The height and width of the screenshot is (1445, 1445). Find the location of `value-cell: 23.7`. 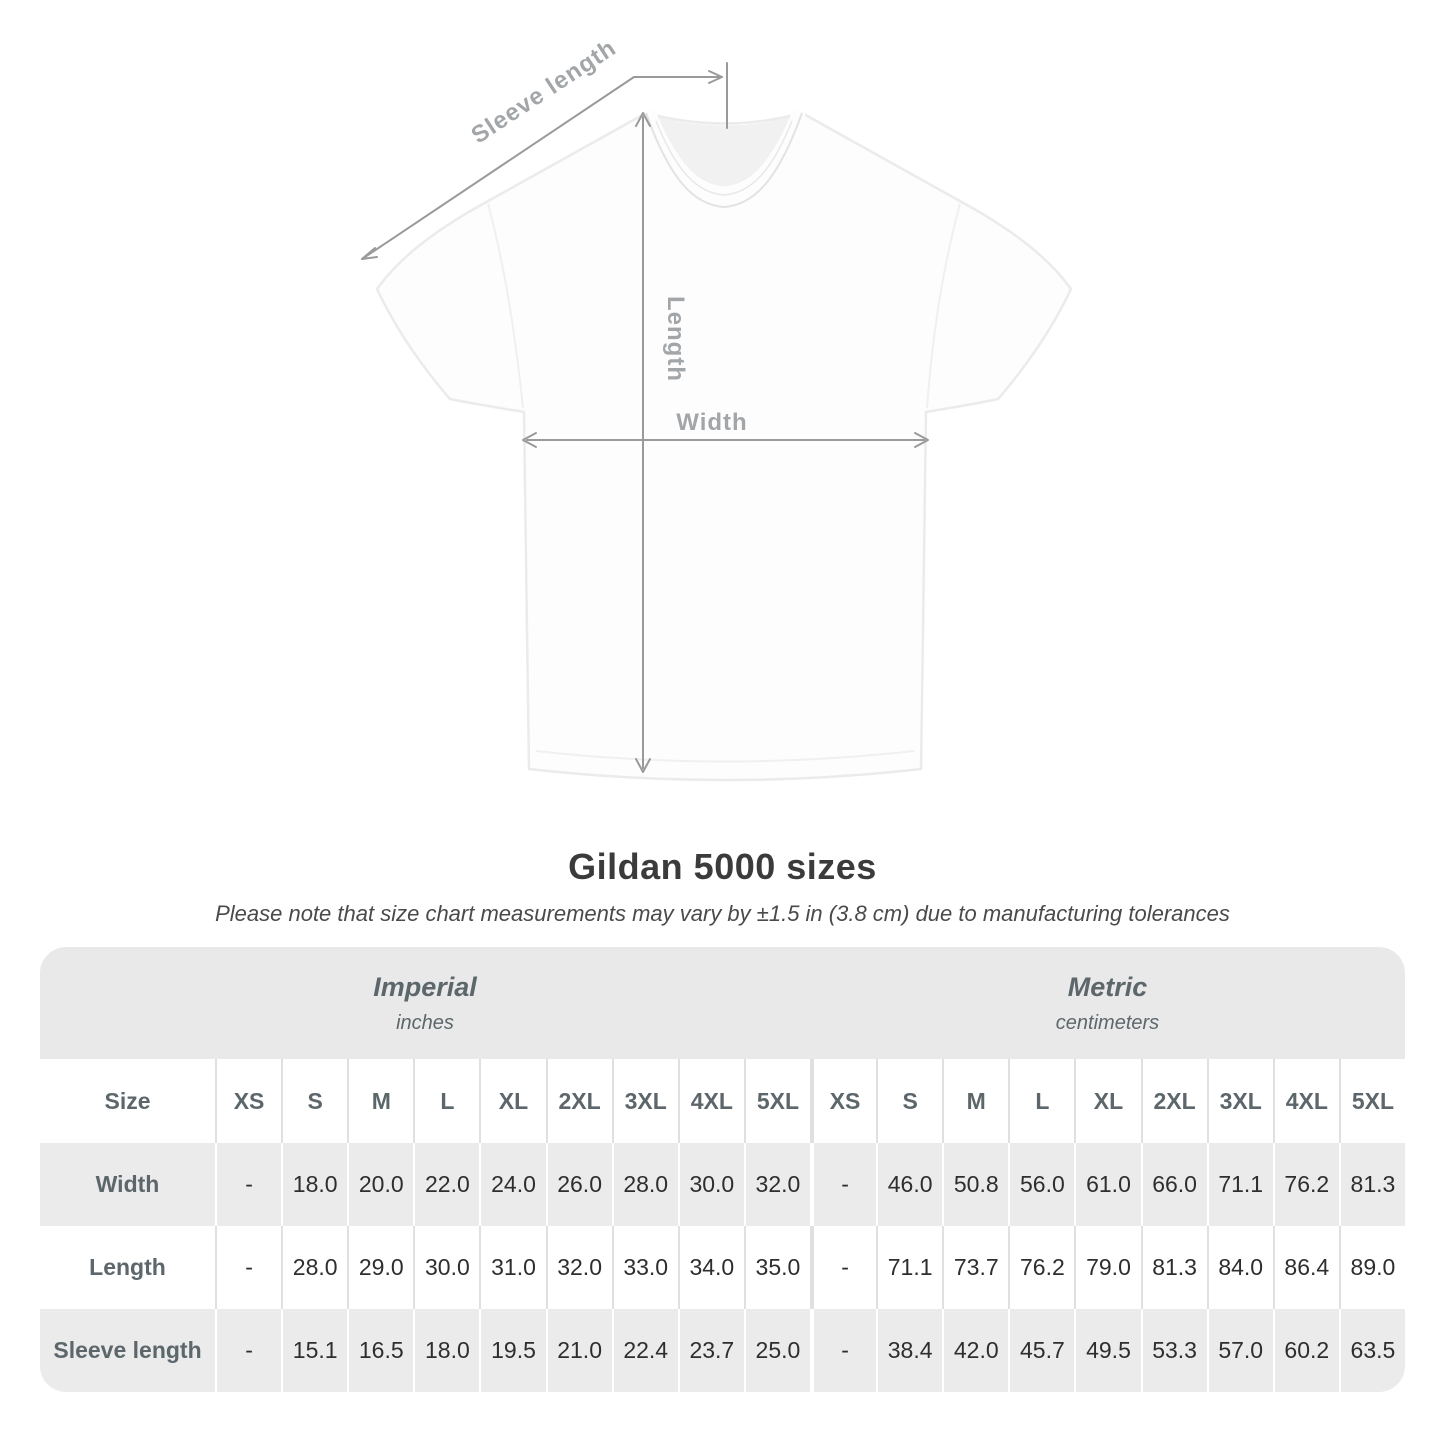

value-cell: 23.7 is located at coordinates (710, 1350).